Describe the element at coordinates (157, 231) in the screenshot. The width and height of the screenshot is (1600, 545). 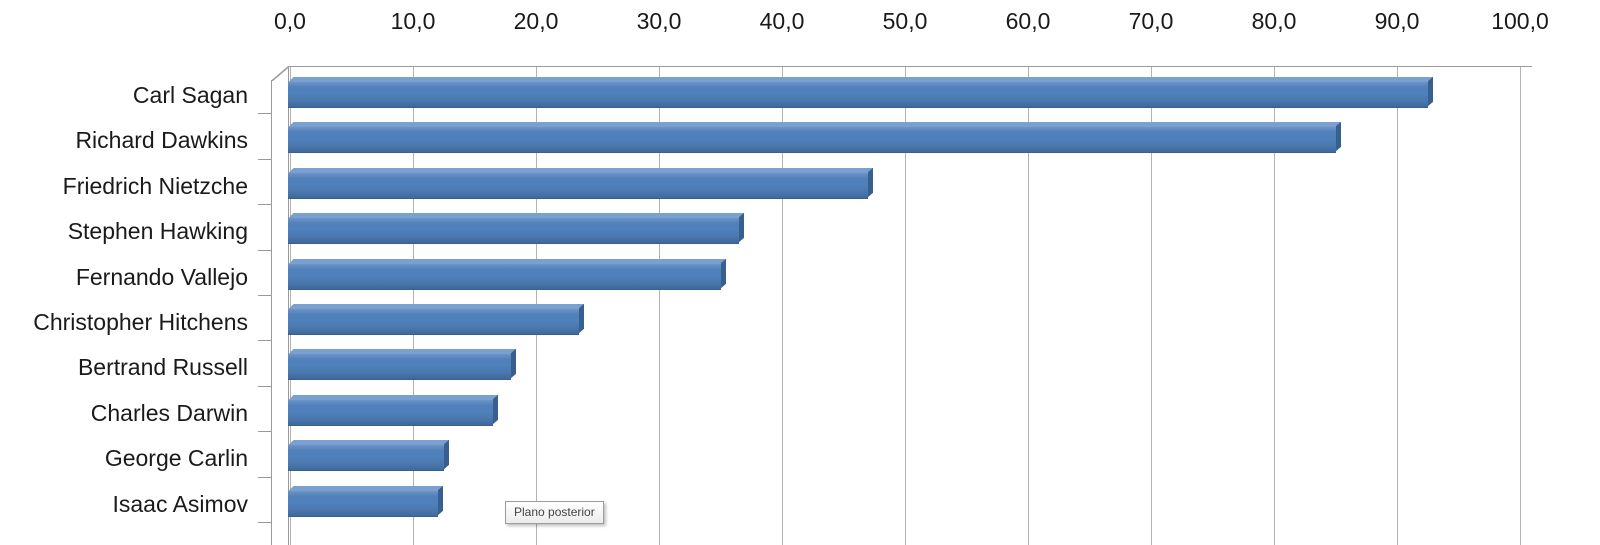
I see `category-label: Stephen Hawking` at that location.